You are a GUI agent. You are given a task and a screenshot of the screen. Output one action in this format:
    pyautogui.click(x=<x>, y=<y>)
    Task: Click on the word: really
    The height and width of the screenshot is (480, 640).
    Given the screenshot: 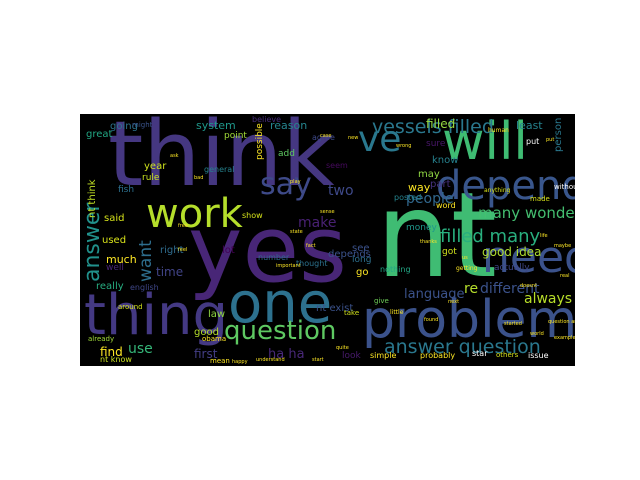 What is the action you would take?
    pyautogui.click(x=110, y=286)
    